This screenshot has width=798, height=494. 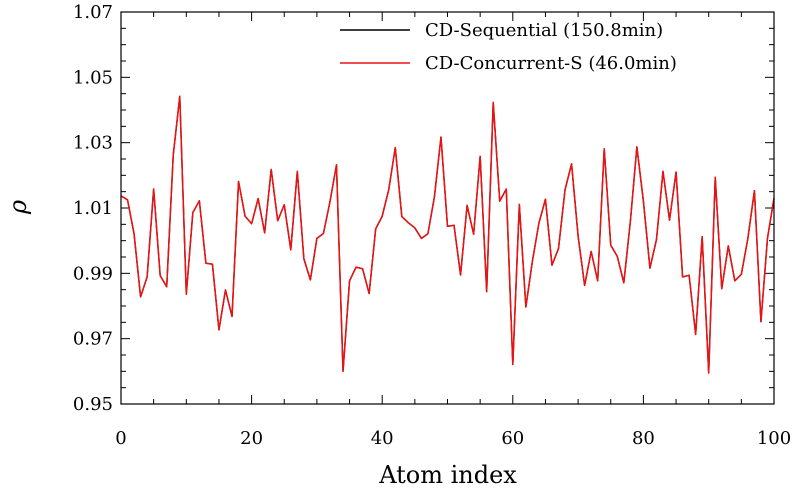 I want to click on legend-label-series-2: CD-Concurrent-S (46.0min), so click(x=551, y=63).